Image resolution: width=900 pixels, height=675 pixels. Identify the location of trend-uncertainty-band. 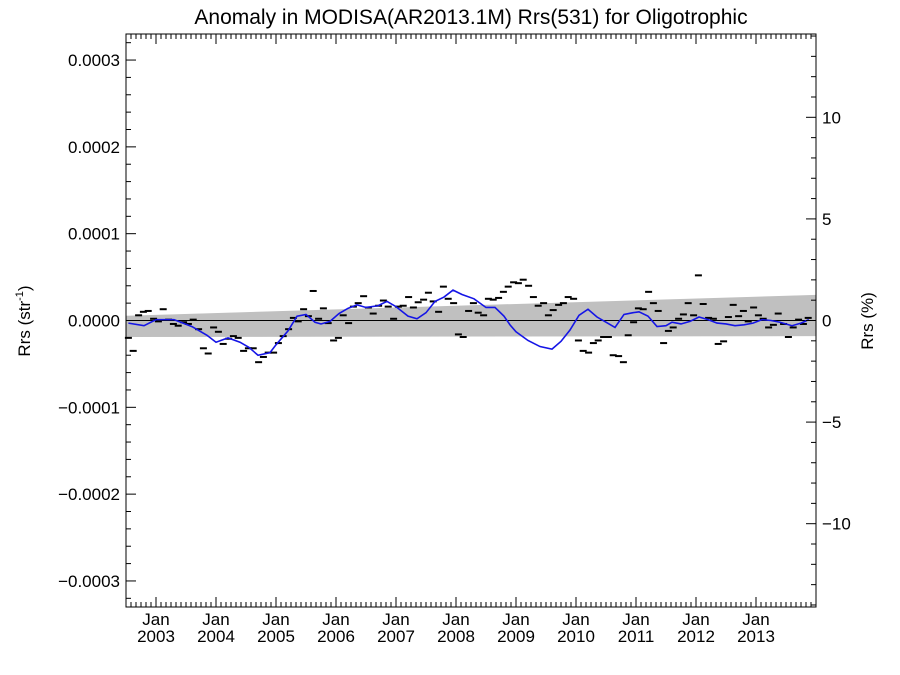
(471, 315).